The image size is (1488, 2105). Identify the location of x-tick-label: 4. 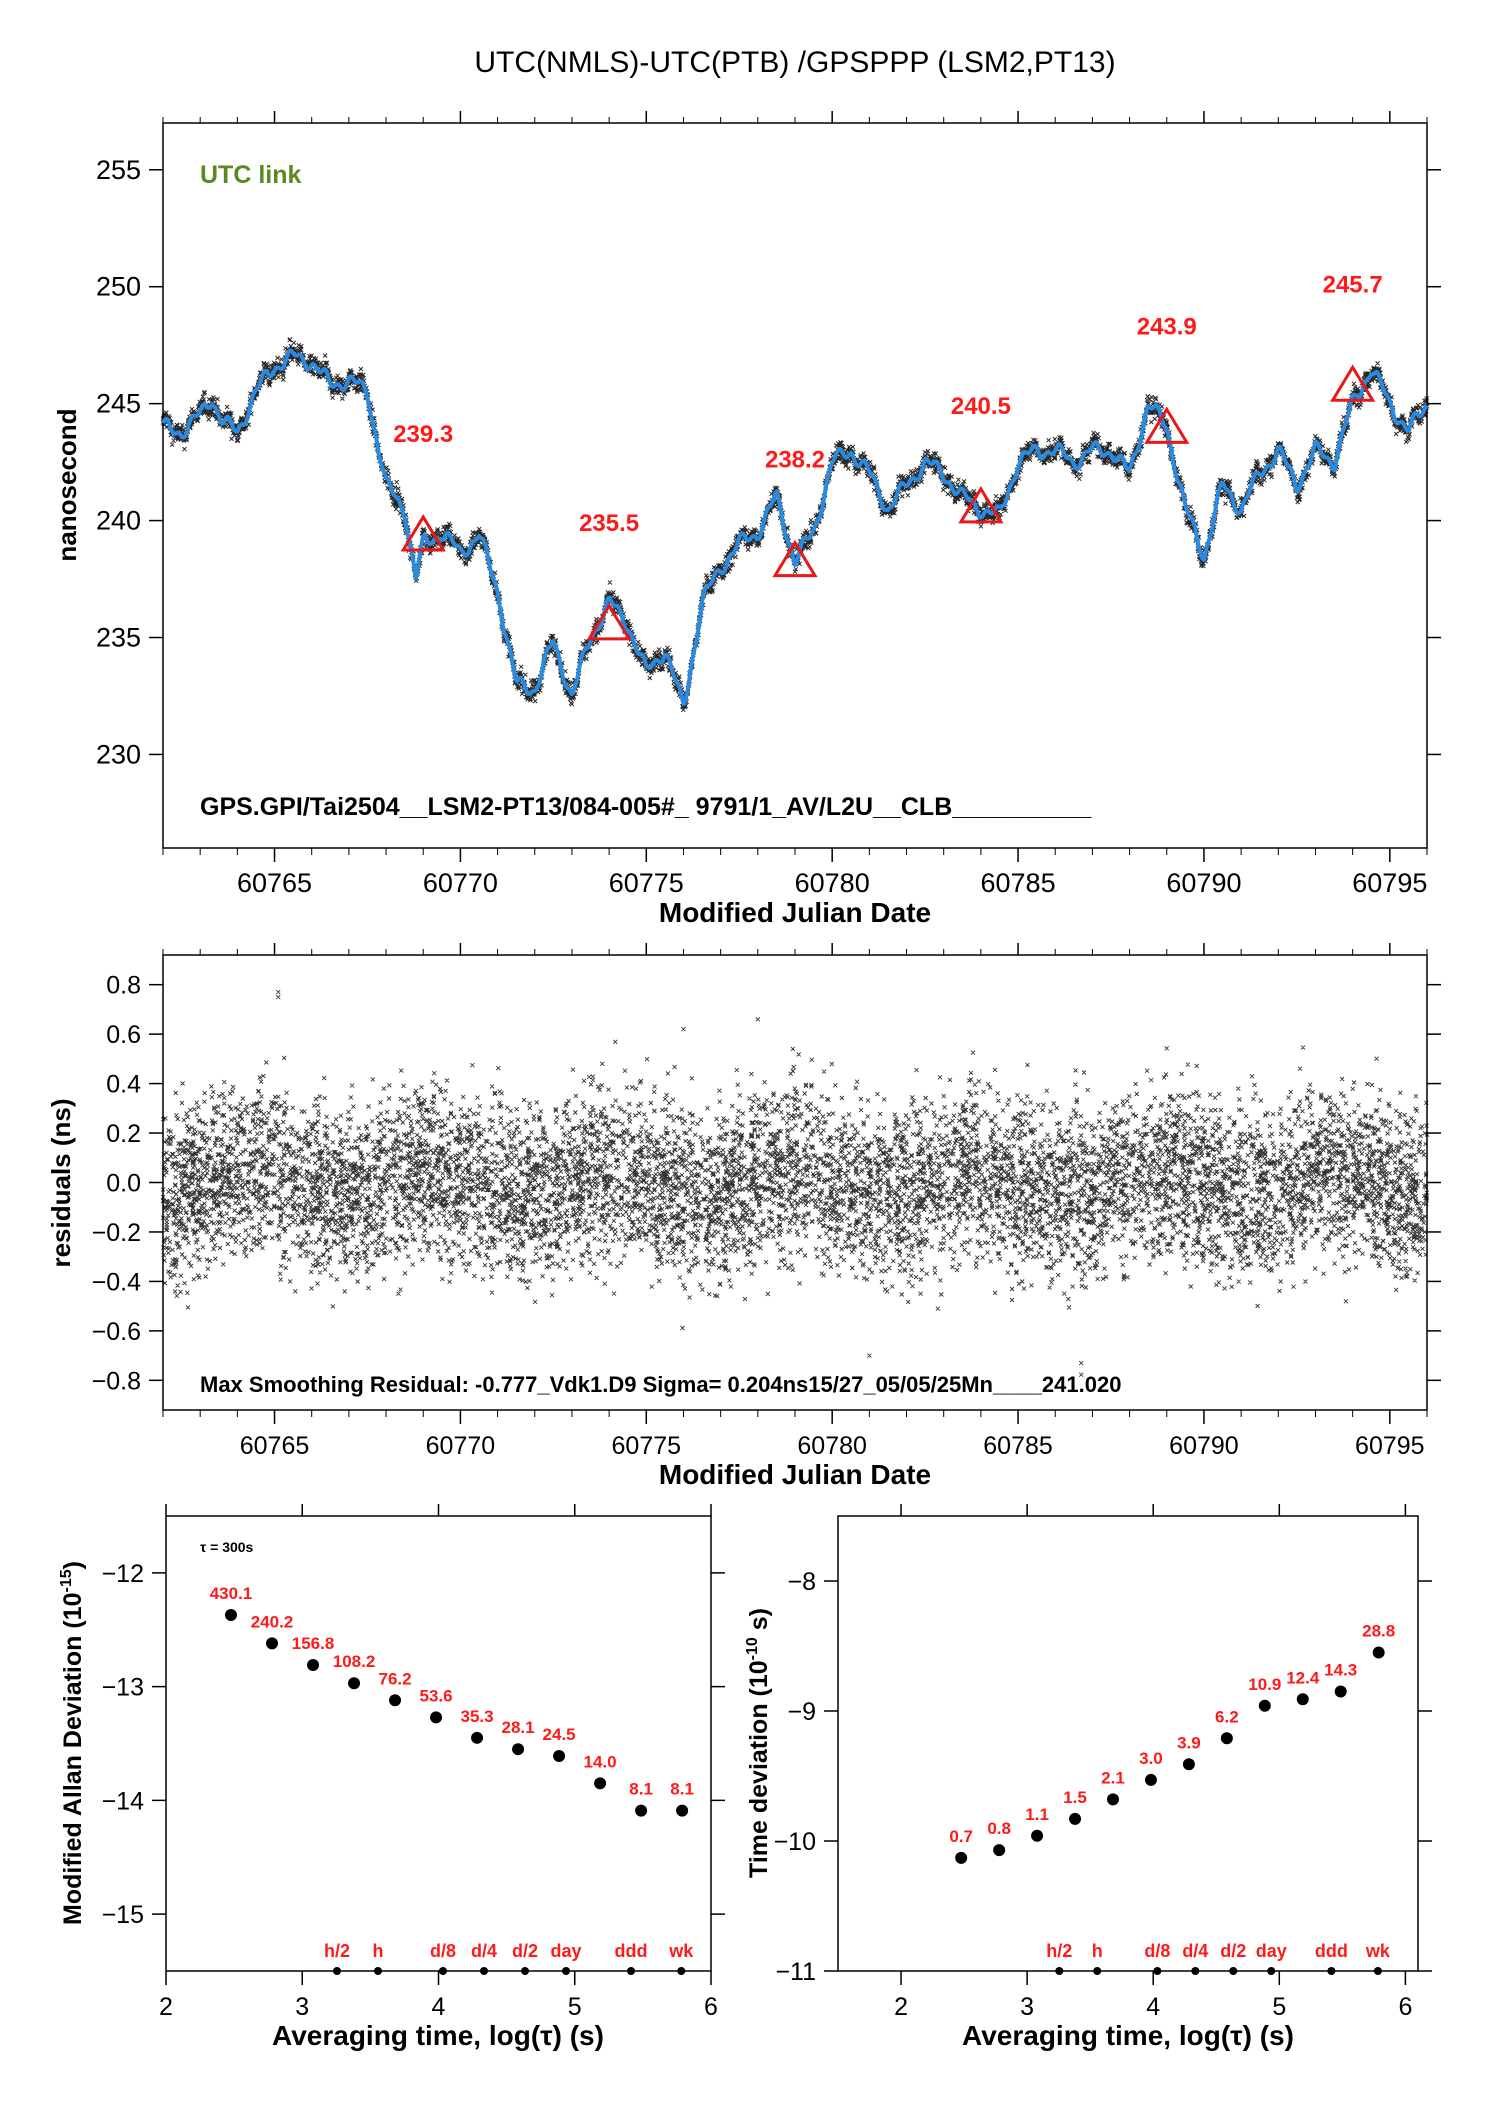
(439, 2007).